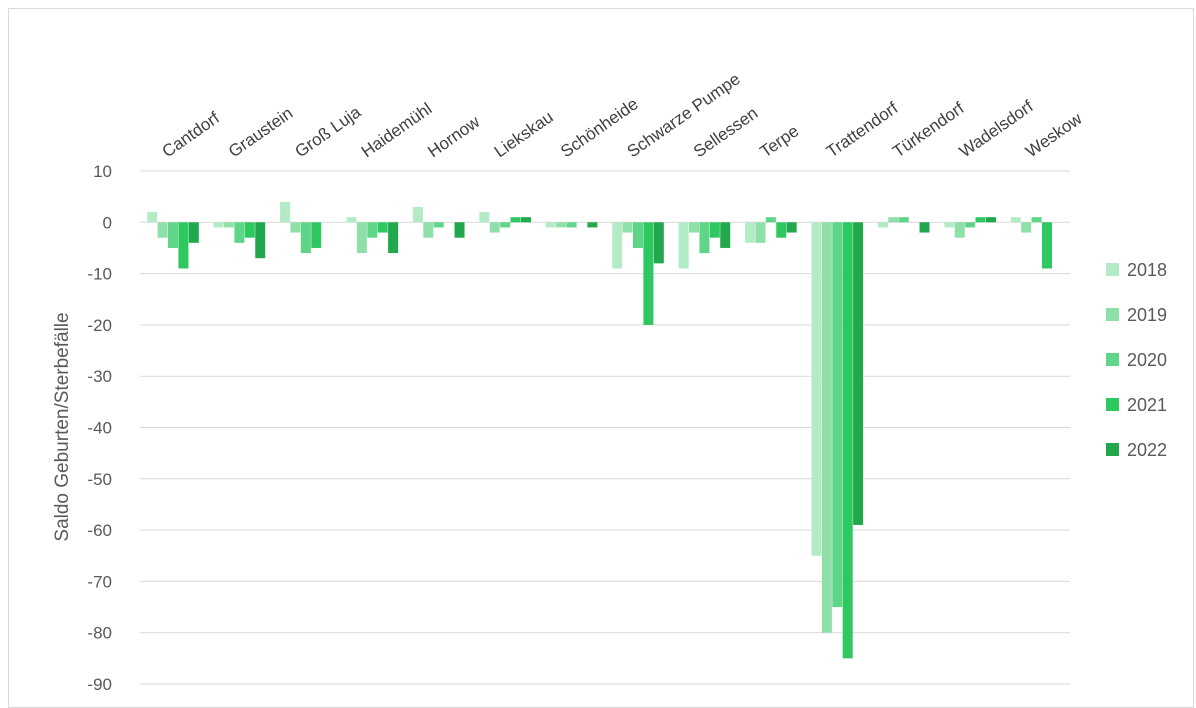 This screenshot has height=708, width=1196. I want to click on category-label: Haidemühl, so click(396, 130).